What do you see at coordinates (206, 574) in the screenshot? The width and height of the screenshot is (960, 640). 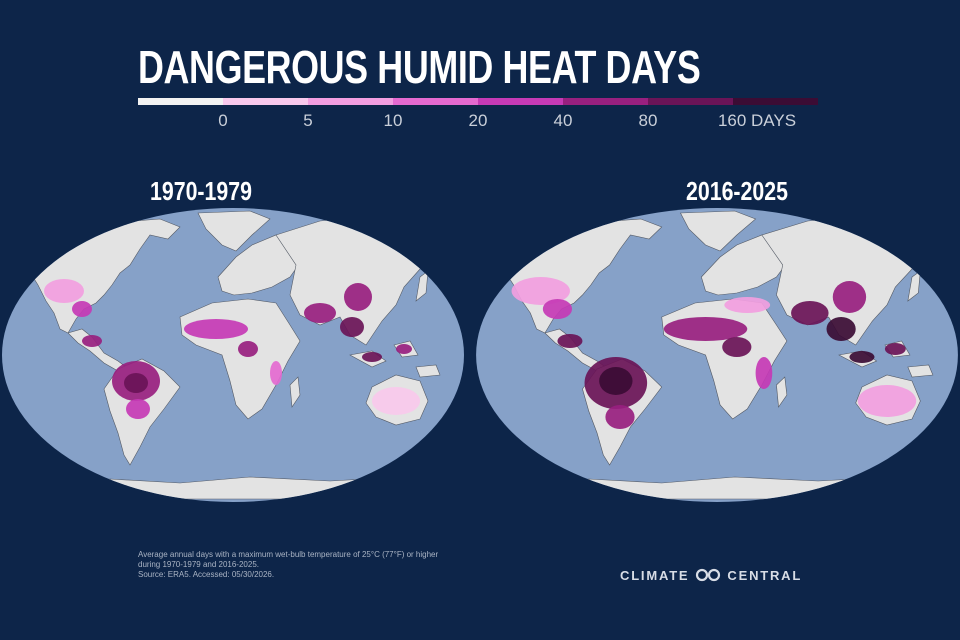 I see `footnote-line: Source: ERA5. Accessed: 05/30/2026.` at bounding box center [206, 574].